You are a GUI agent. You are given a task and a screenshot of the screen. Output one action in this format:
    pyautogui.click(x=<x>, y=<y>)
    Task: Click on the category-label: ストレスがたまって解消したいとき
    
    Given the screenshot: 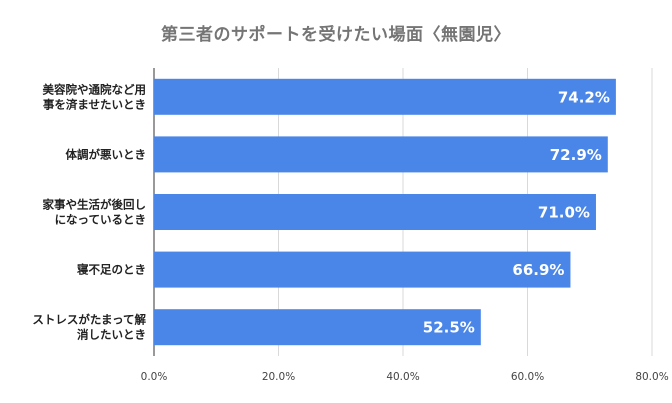 What is the action you would take?
    pyautogui.click(x=89, y=327)
    